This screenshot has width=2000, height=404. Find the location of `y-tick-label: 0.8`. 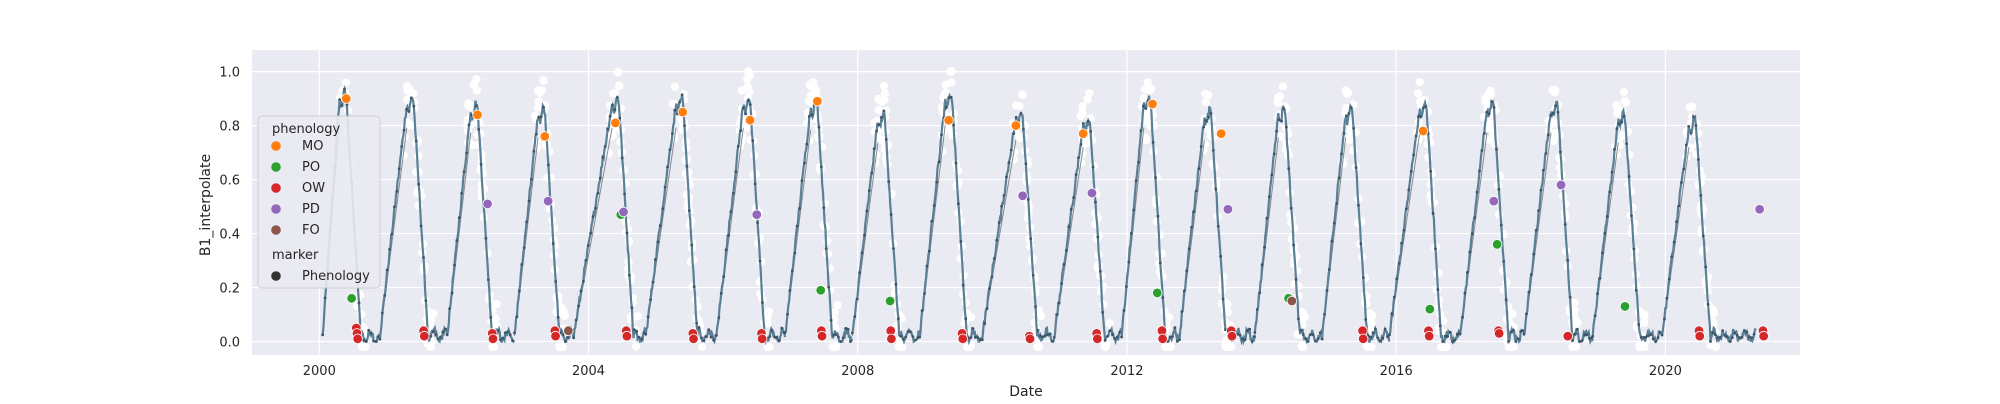

y-tick-label: 0.8 is located at coordinates (229, 127).